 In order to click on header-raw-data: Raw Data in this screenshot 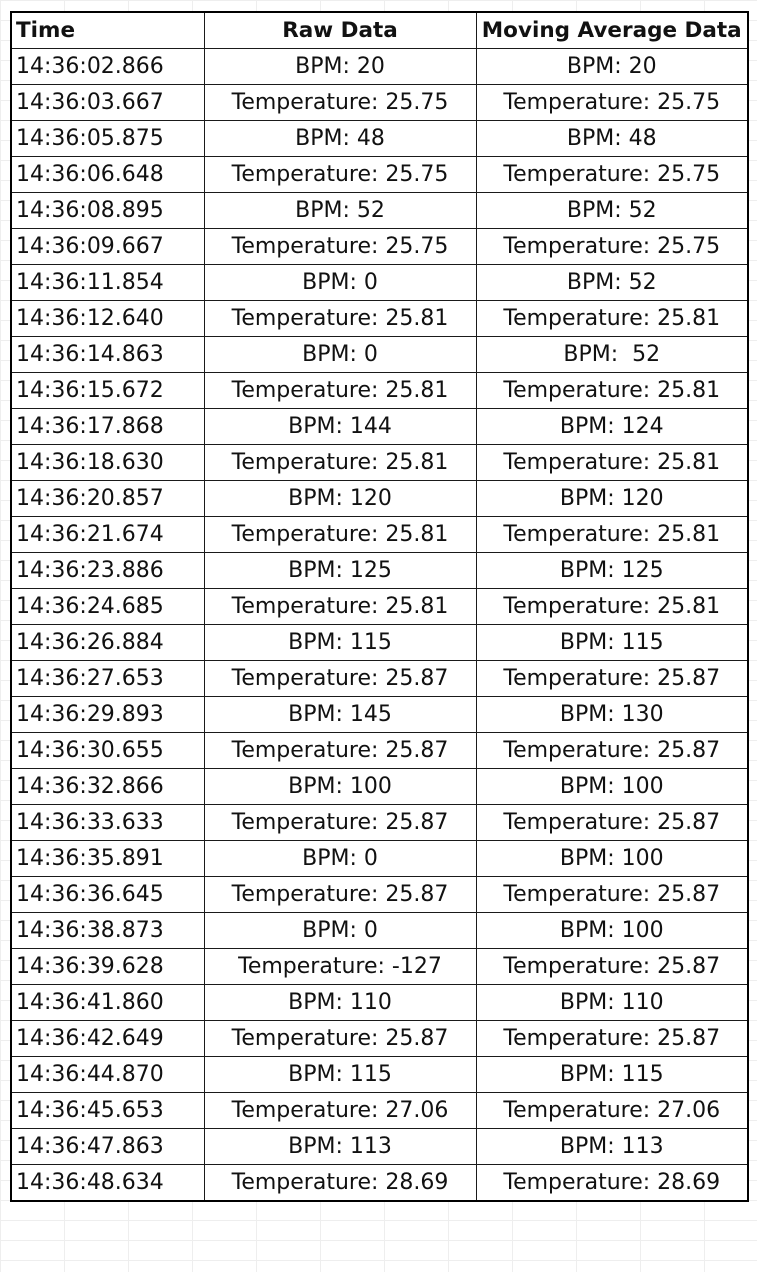, I will do `click(340, 30)`.